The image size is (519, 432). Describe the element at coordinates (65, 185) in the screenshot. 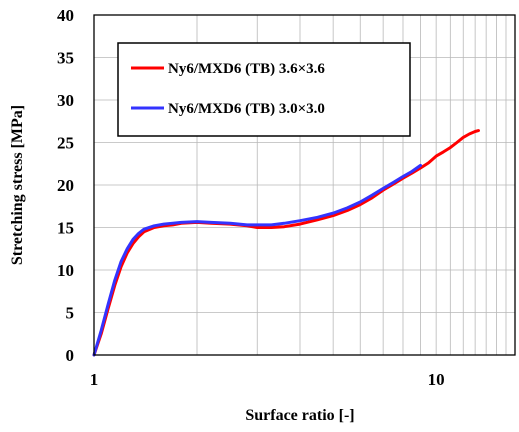

I see `y-tick-label: 20` at that location.